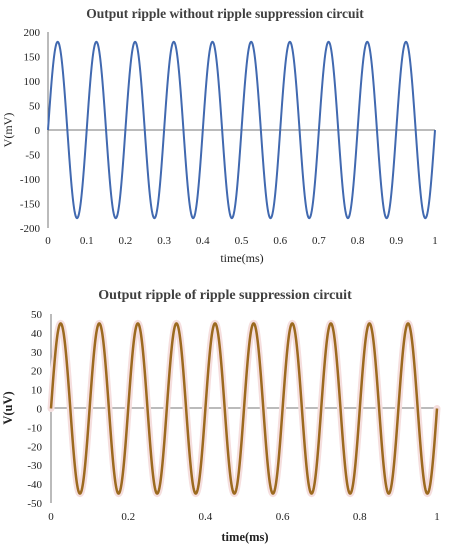  I want to click on chart-bottom-y-label: V(uV), so click(8, 407).